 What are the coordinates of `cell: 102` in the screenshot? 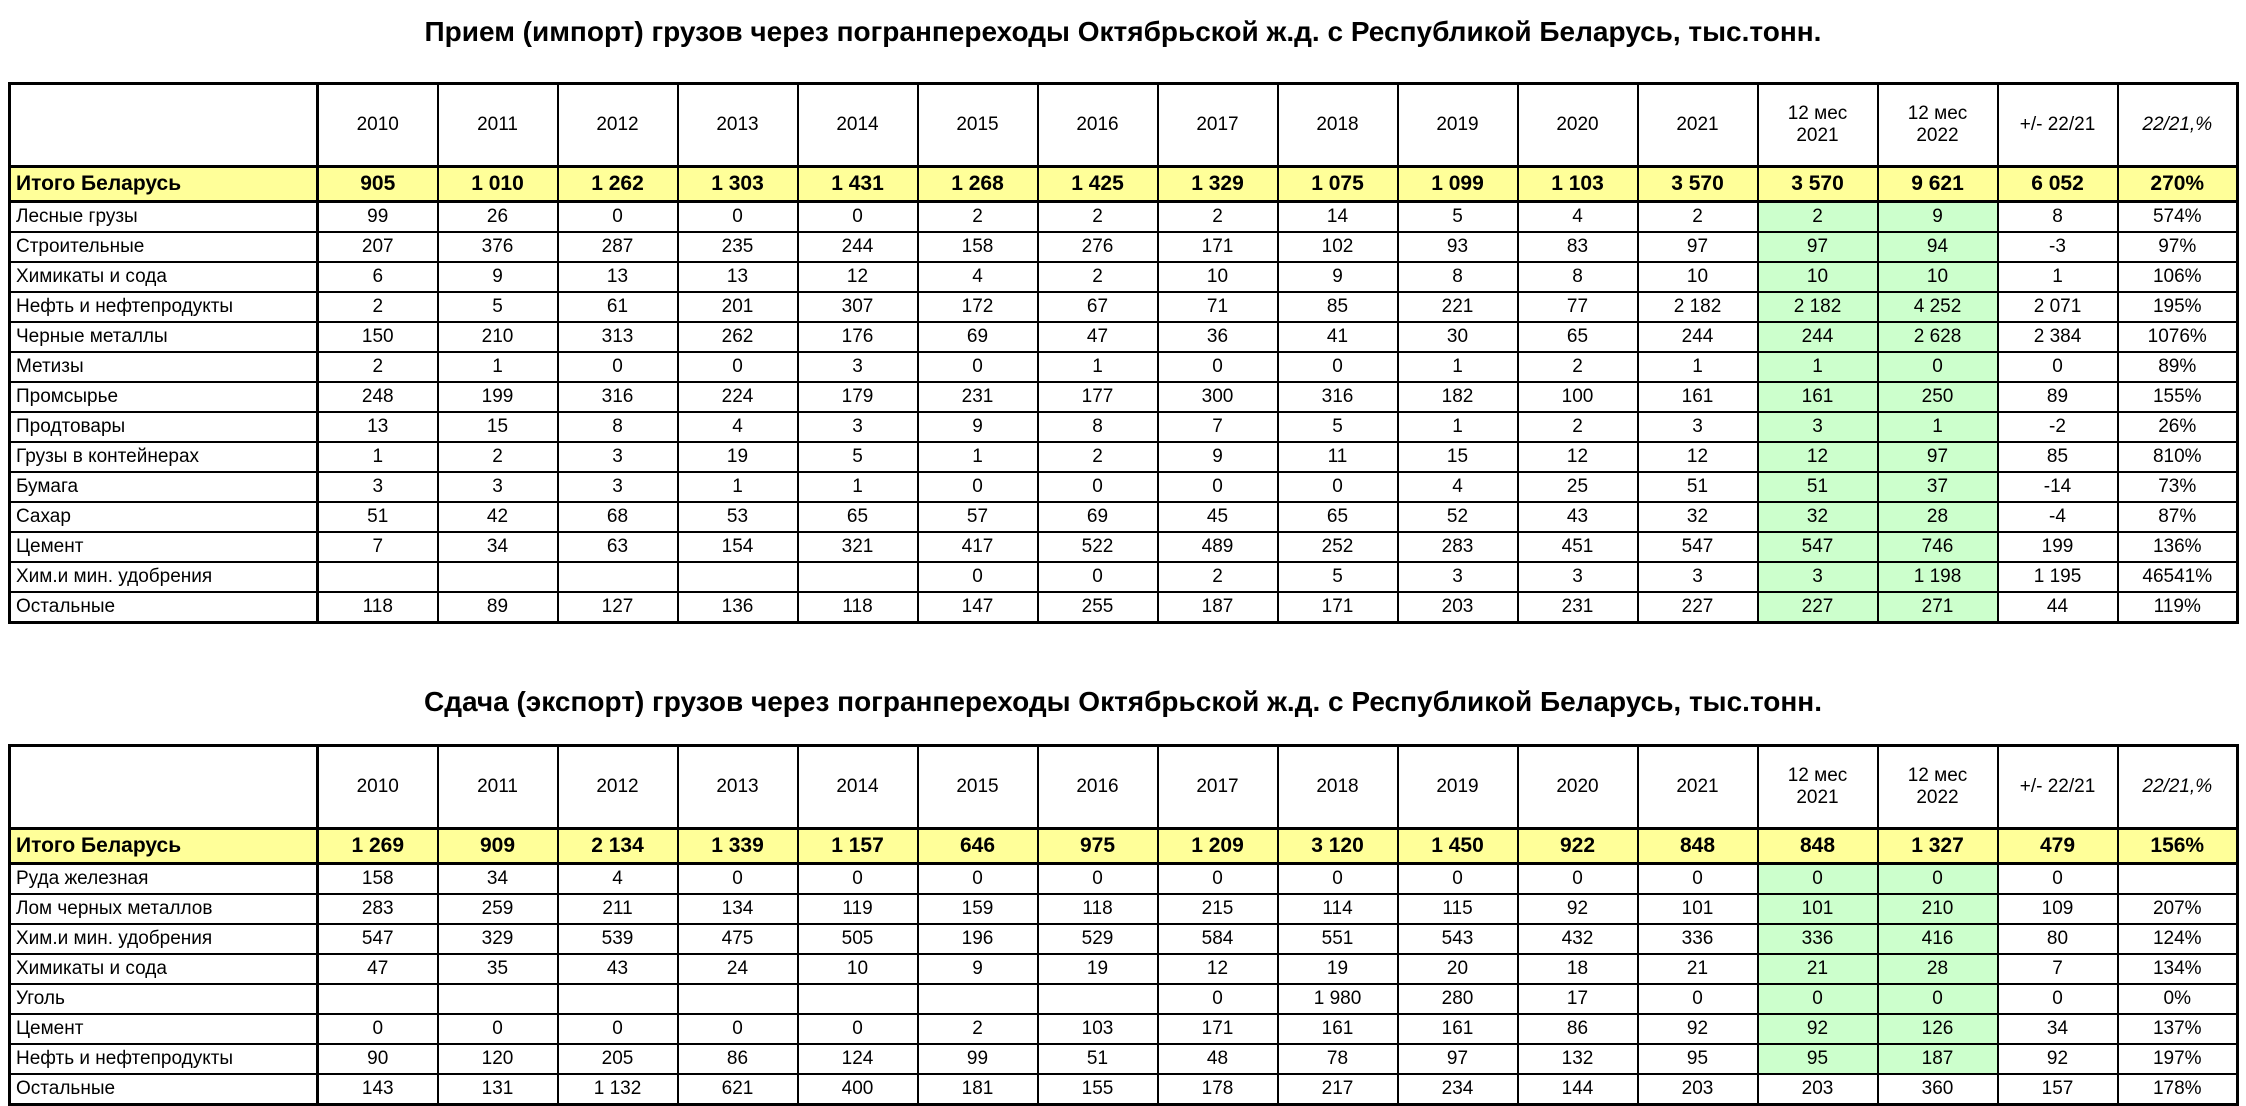 It's located at (1337, 247).